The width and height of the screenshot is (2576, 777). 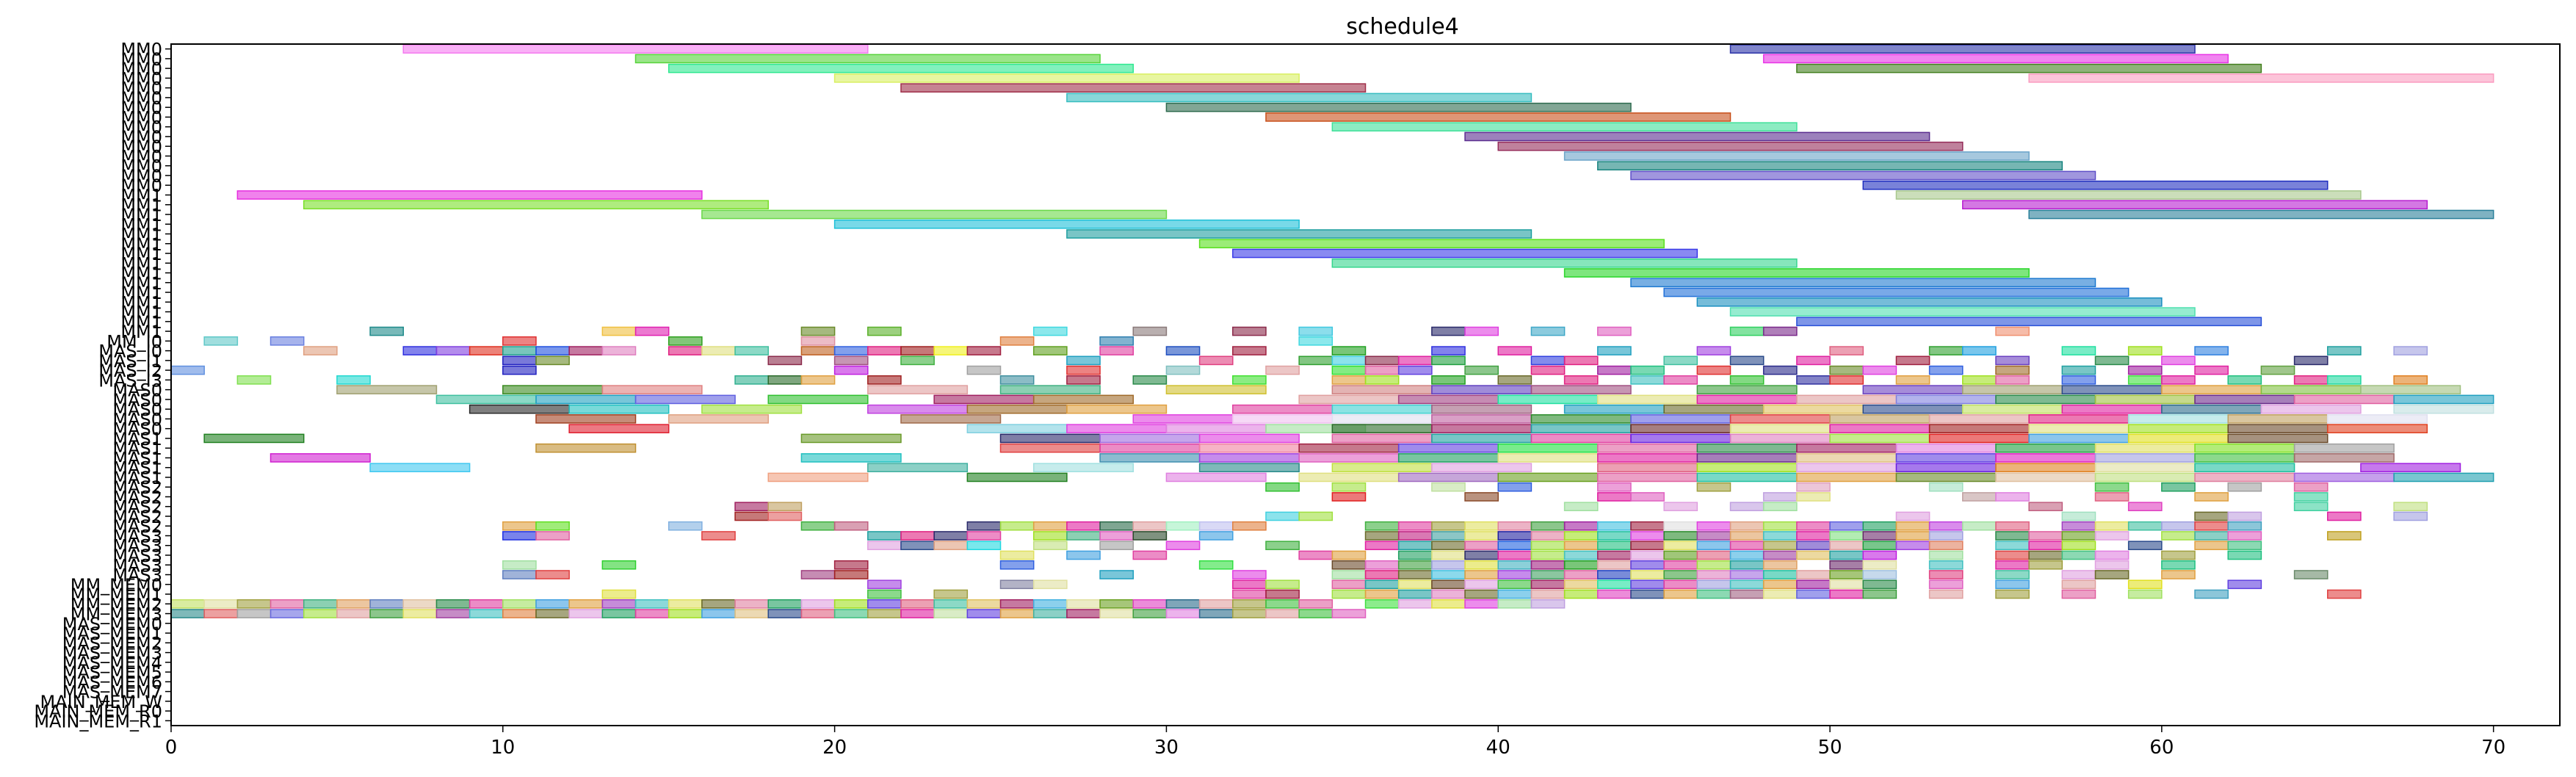 What do you see at coordinates (834, 748) in the screenshot?
I see `x-tick-label: 20` at bounding box center [834, 748].